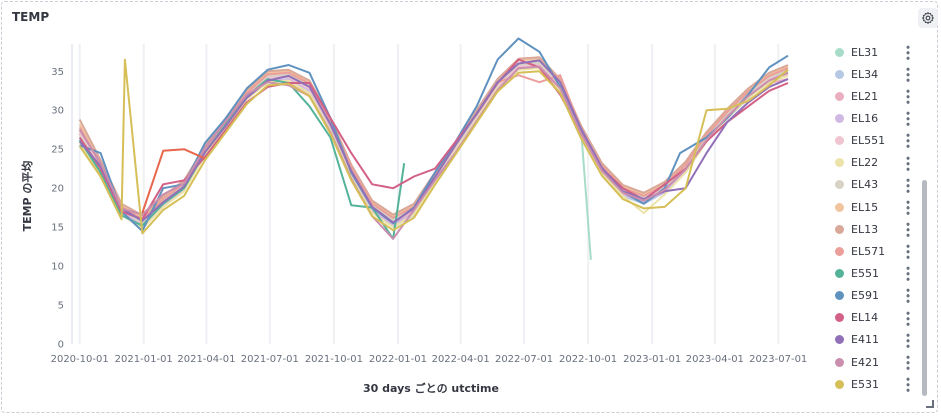 The height and width of the screenshot is (416, 941). Describe the element at coordinates (206, 359) in the screenshot. I see `x-tick-label: 2021-04-01` at that location.